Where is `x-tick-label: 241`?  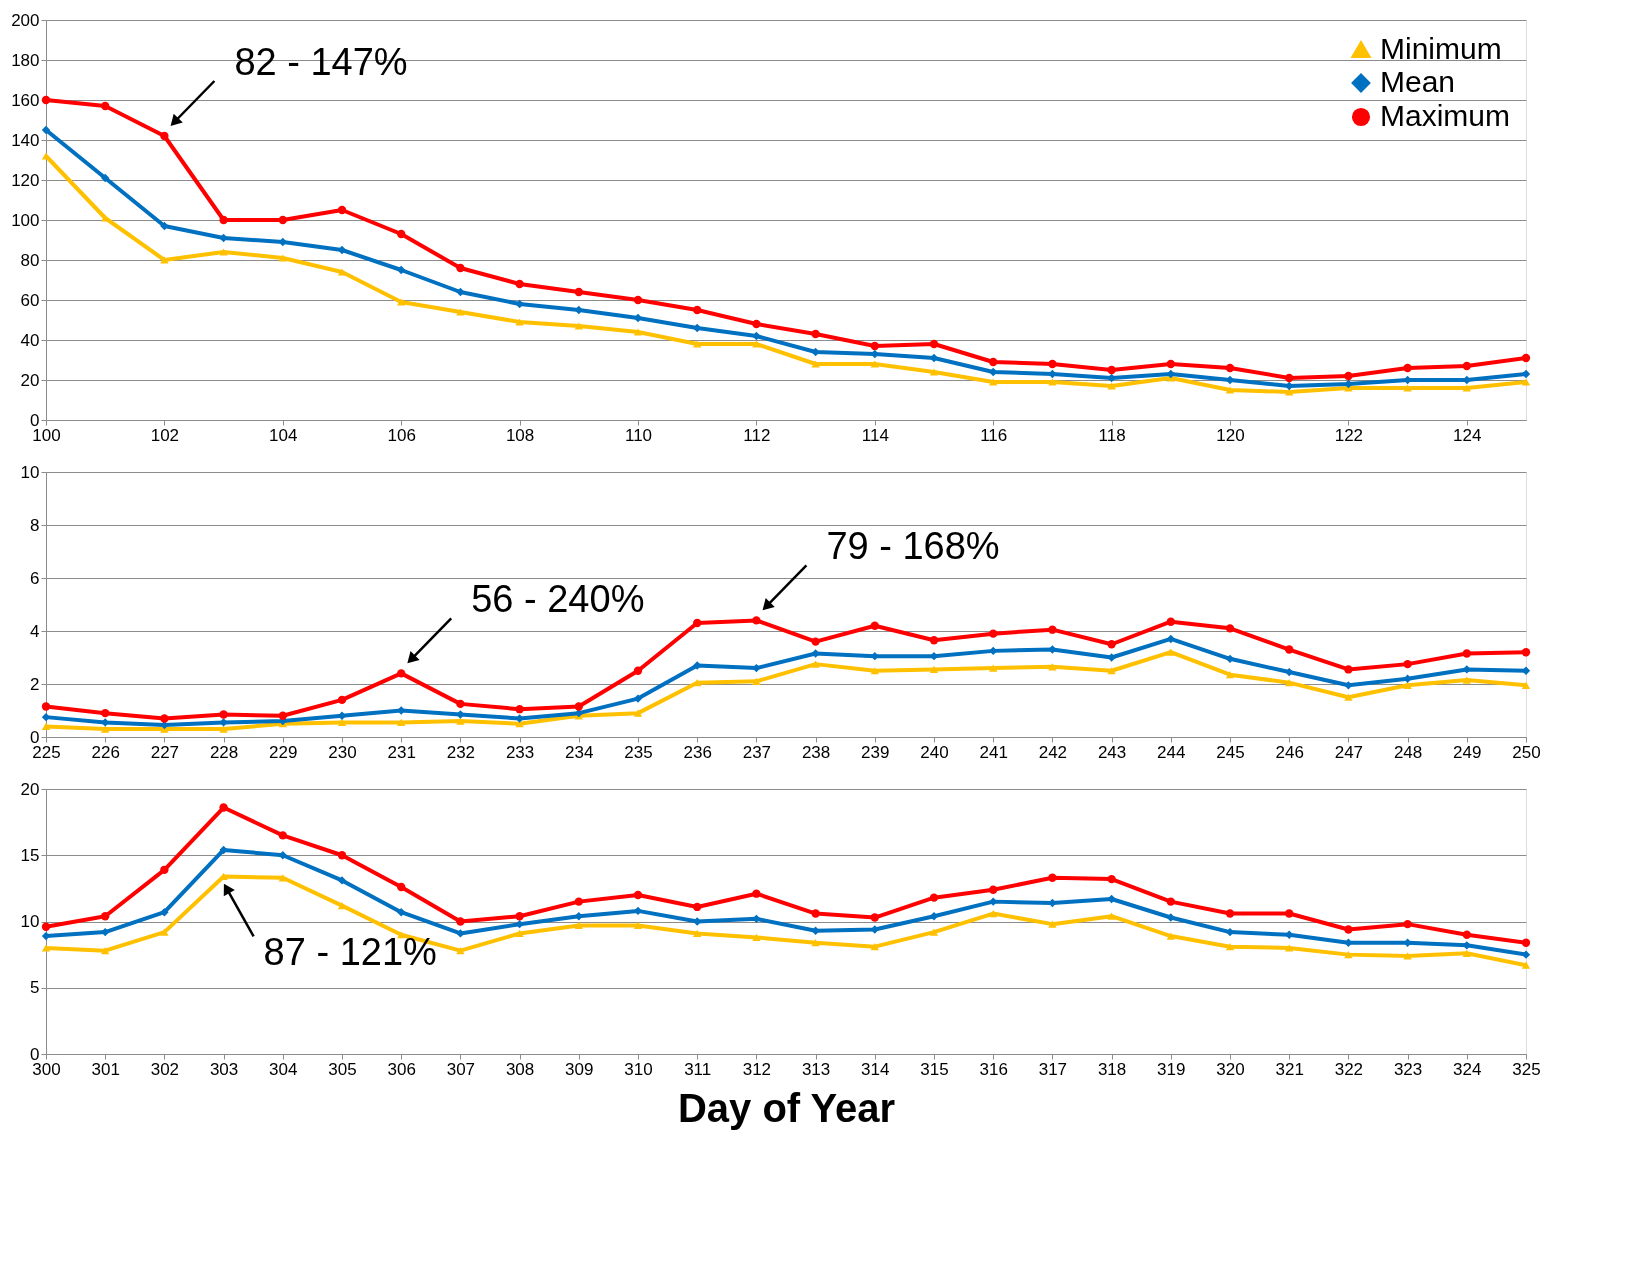 x-tick-label: 241 is located at coordinates (993, 752).